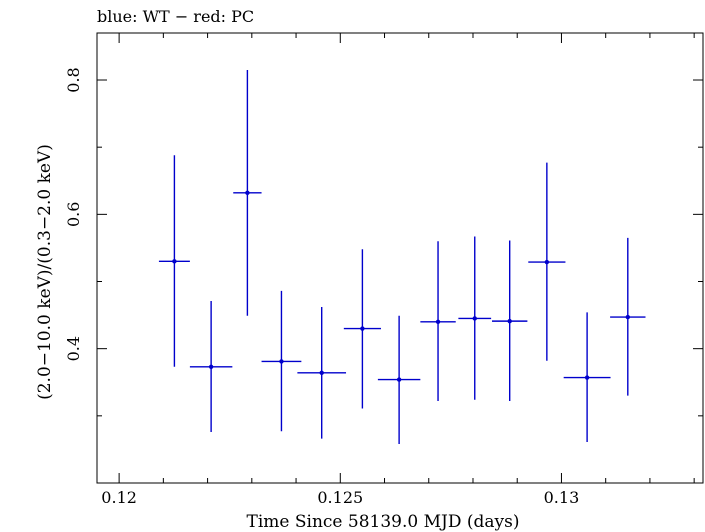 The height and width of the screenshot is (532, 705). I want to click on x-tick-label: 0.13, so click(562, 497).